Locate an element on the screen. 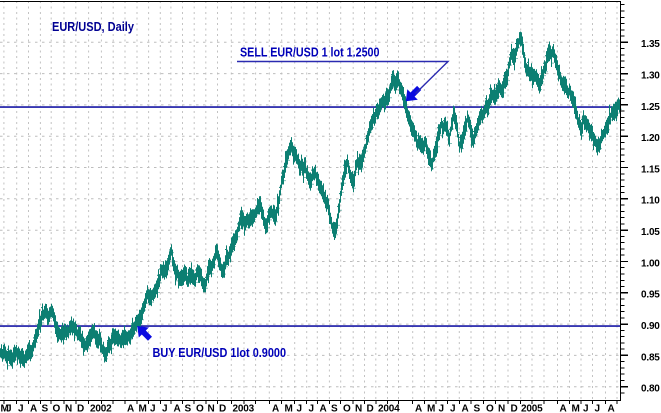  svg-text: 1.10 is located at coordinates (650, 201).